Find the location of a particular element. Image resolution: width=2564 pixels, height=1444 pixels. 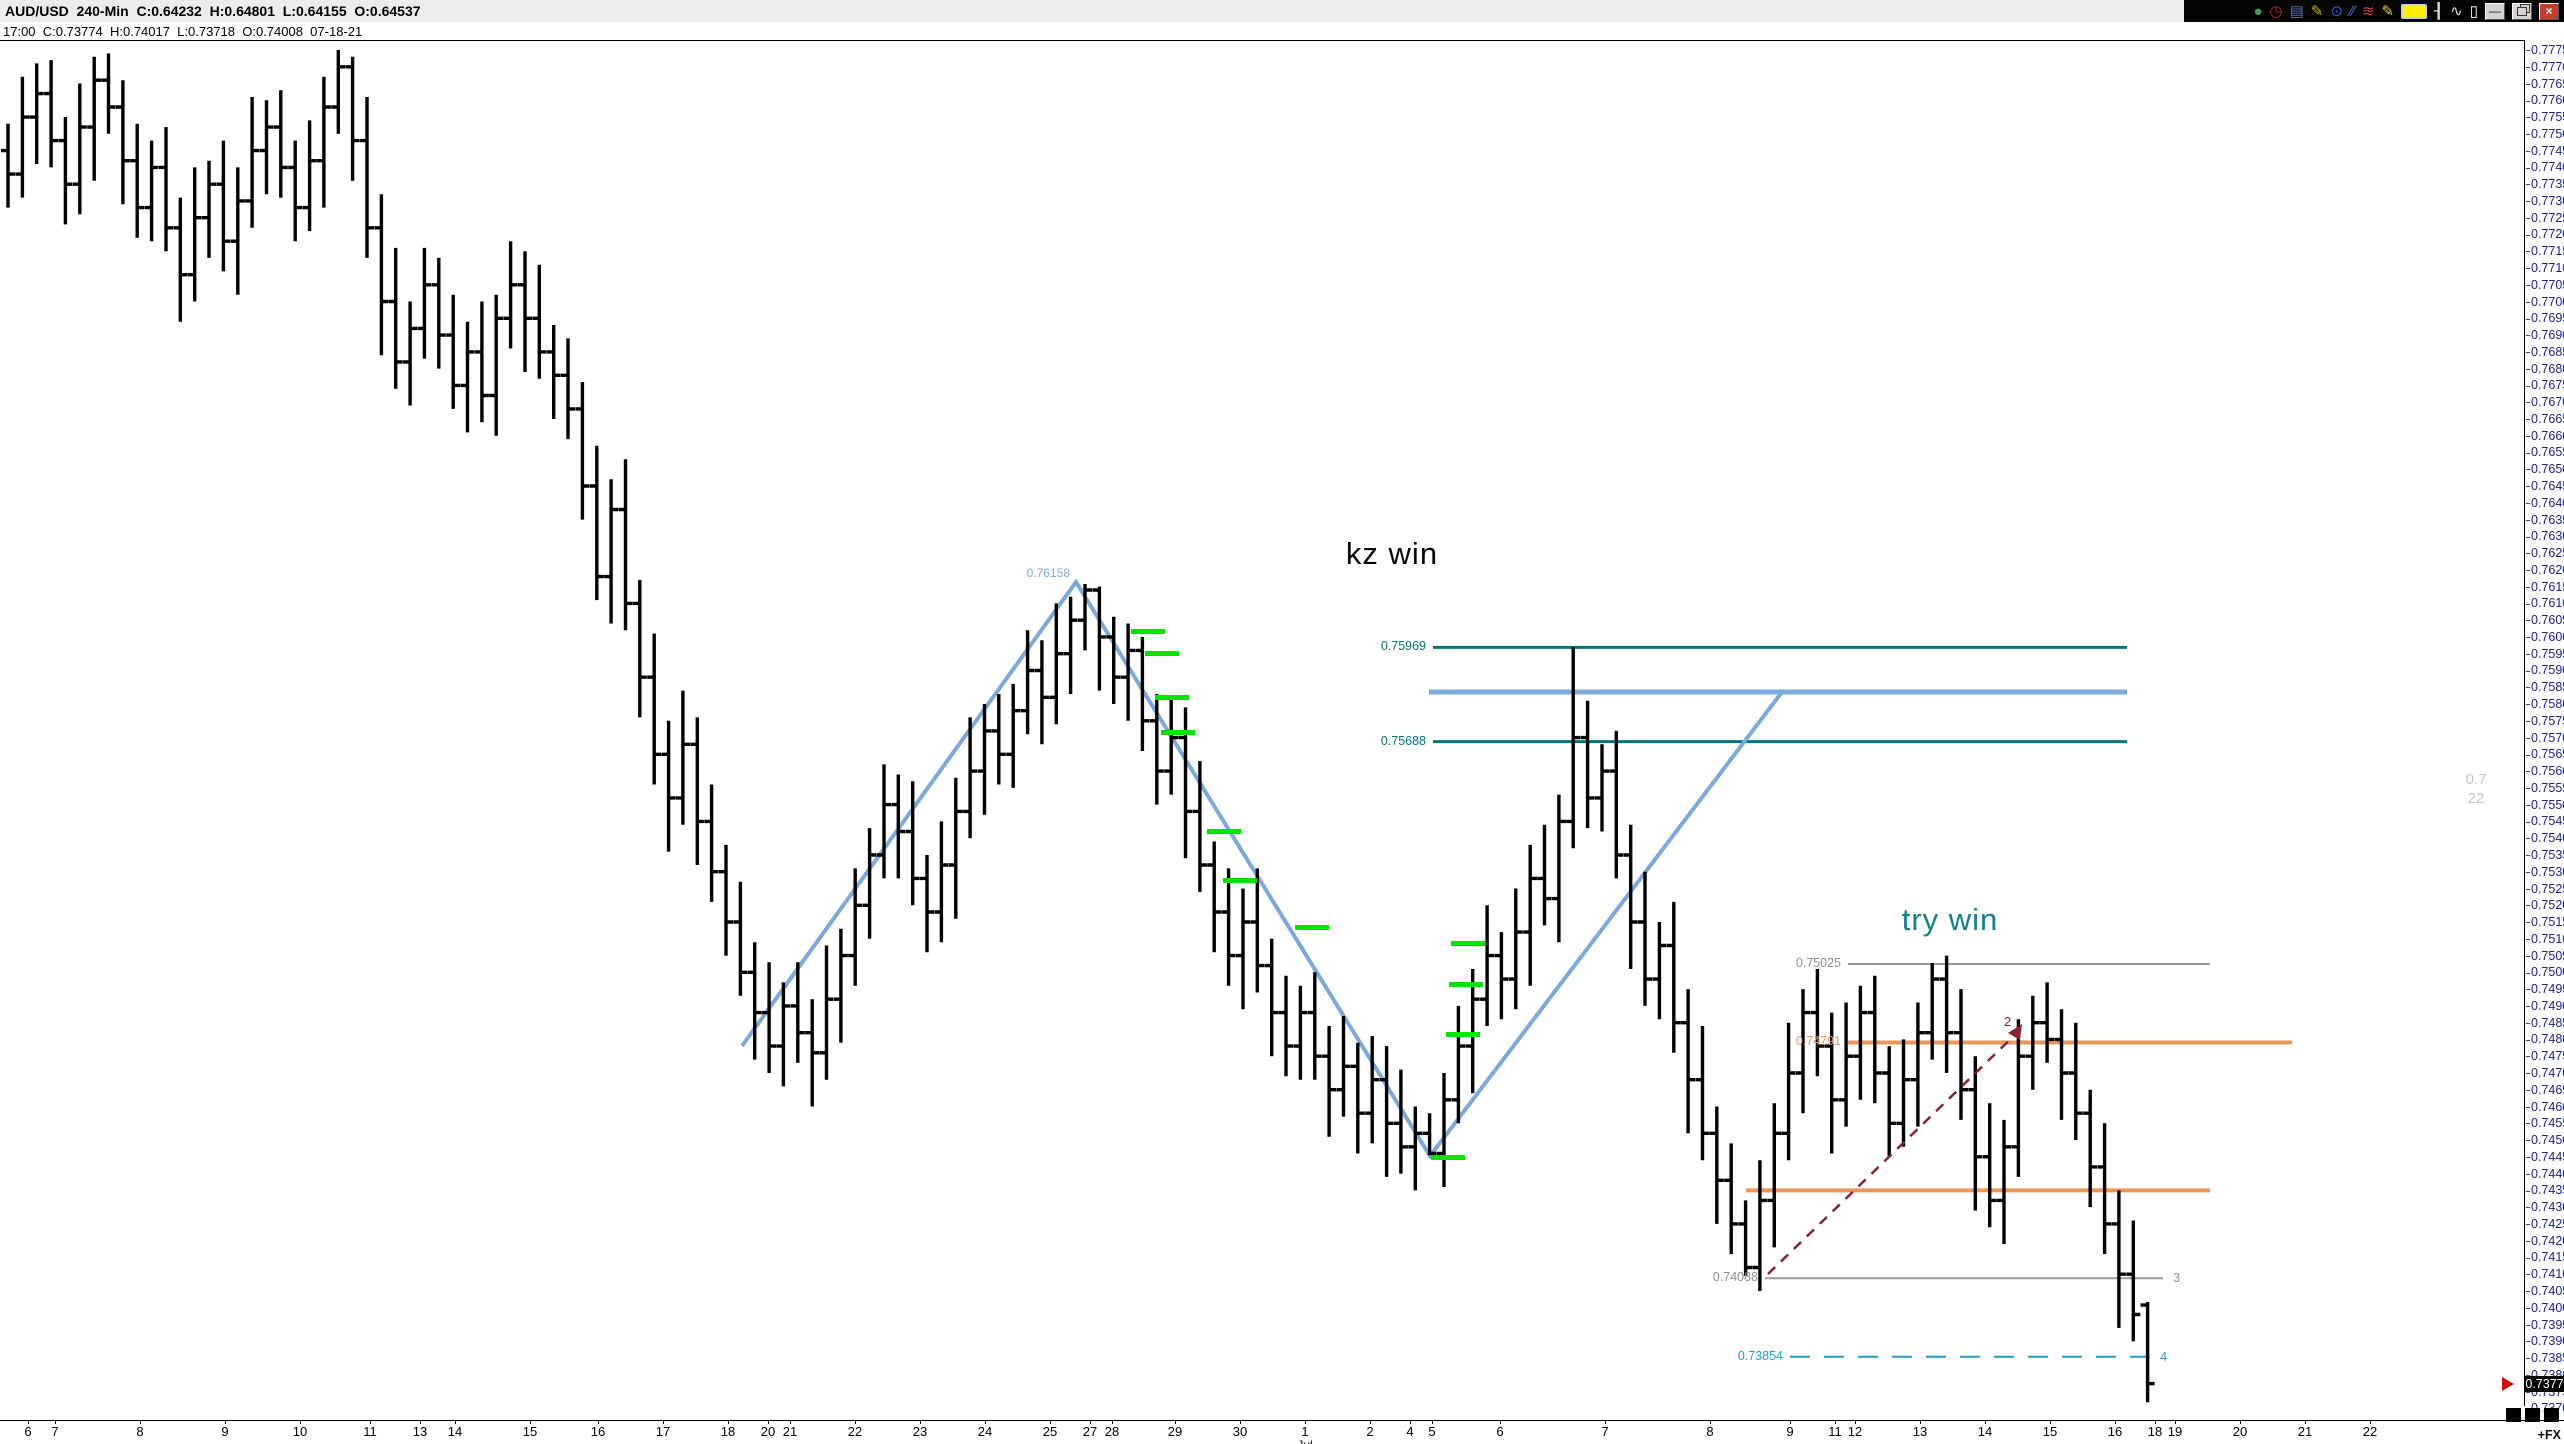

price-tick-label: 0.7395 is located at coordinates (2545, 1325).